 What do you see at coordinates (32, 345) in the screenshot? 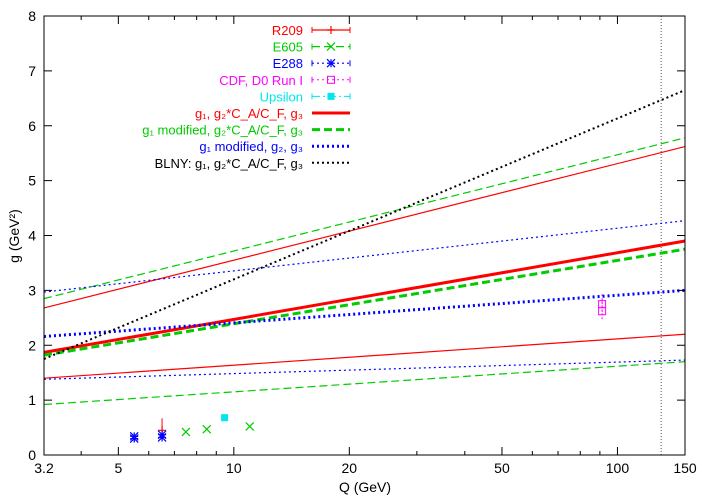
I see `y-tick-label-2: 2` at bounding box center [32, 345].